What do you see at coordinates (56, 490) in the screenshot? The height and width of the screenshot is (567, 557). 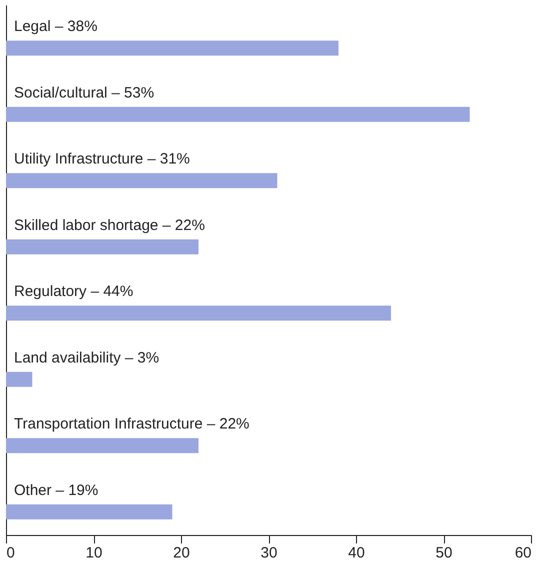 I see `y-tick-label: Other – 19%` at bounding box center [56, 490].